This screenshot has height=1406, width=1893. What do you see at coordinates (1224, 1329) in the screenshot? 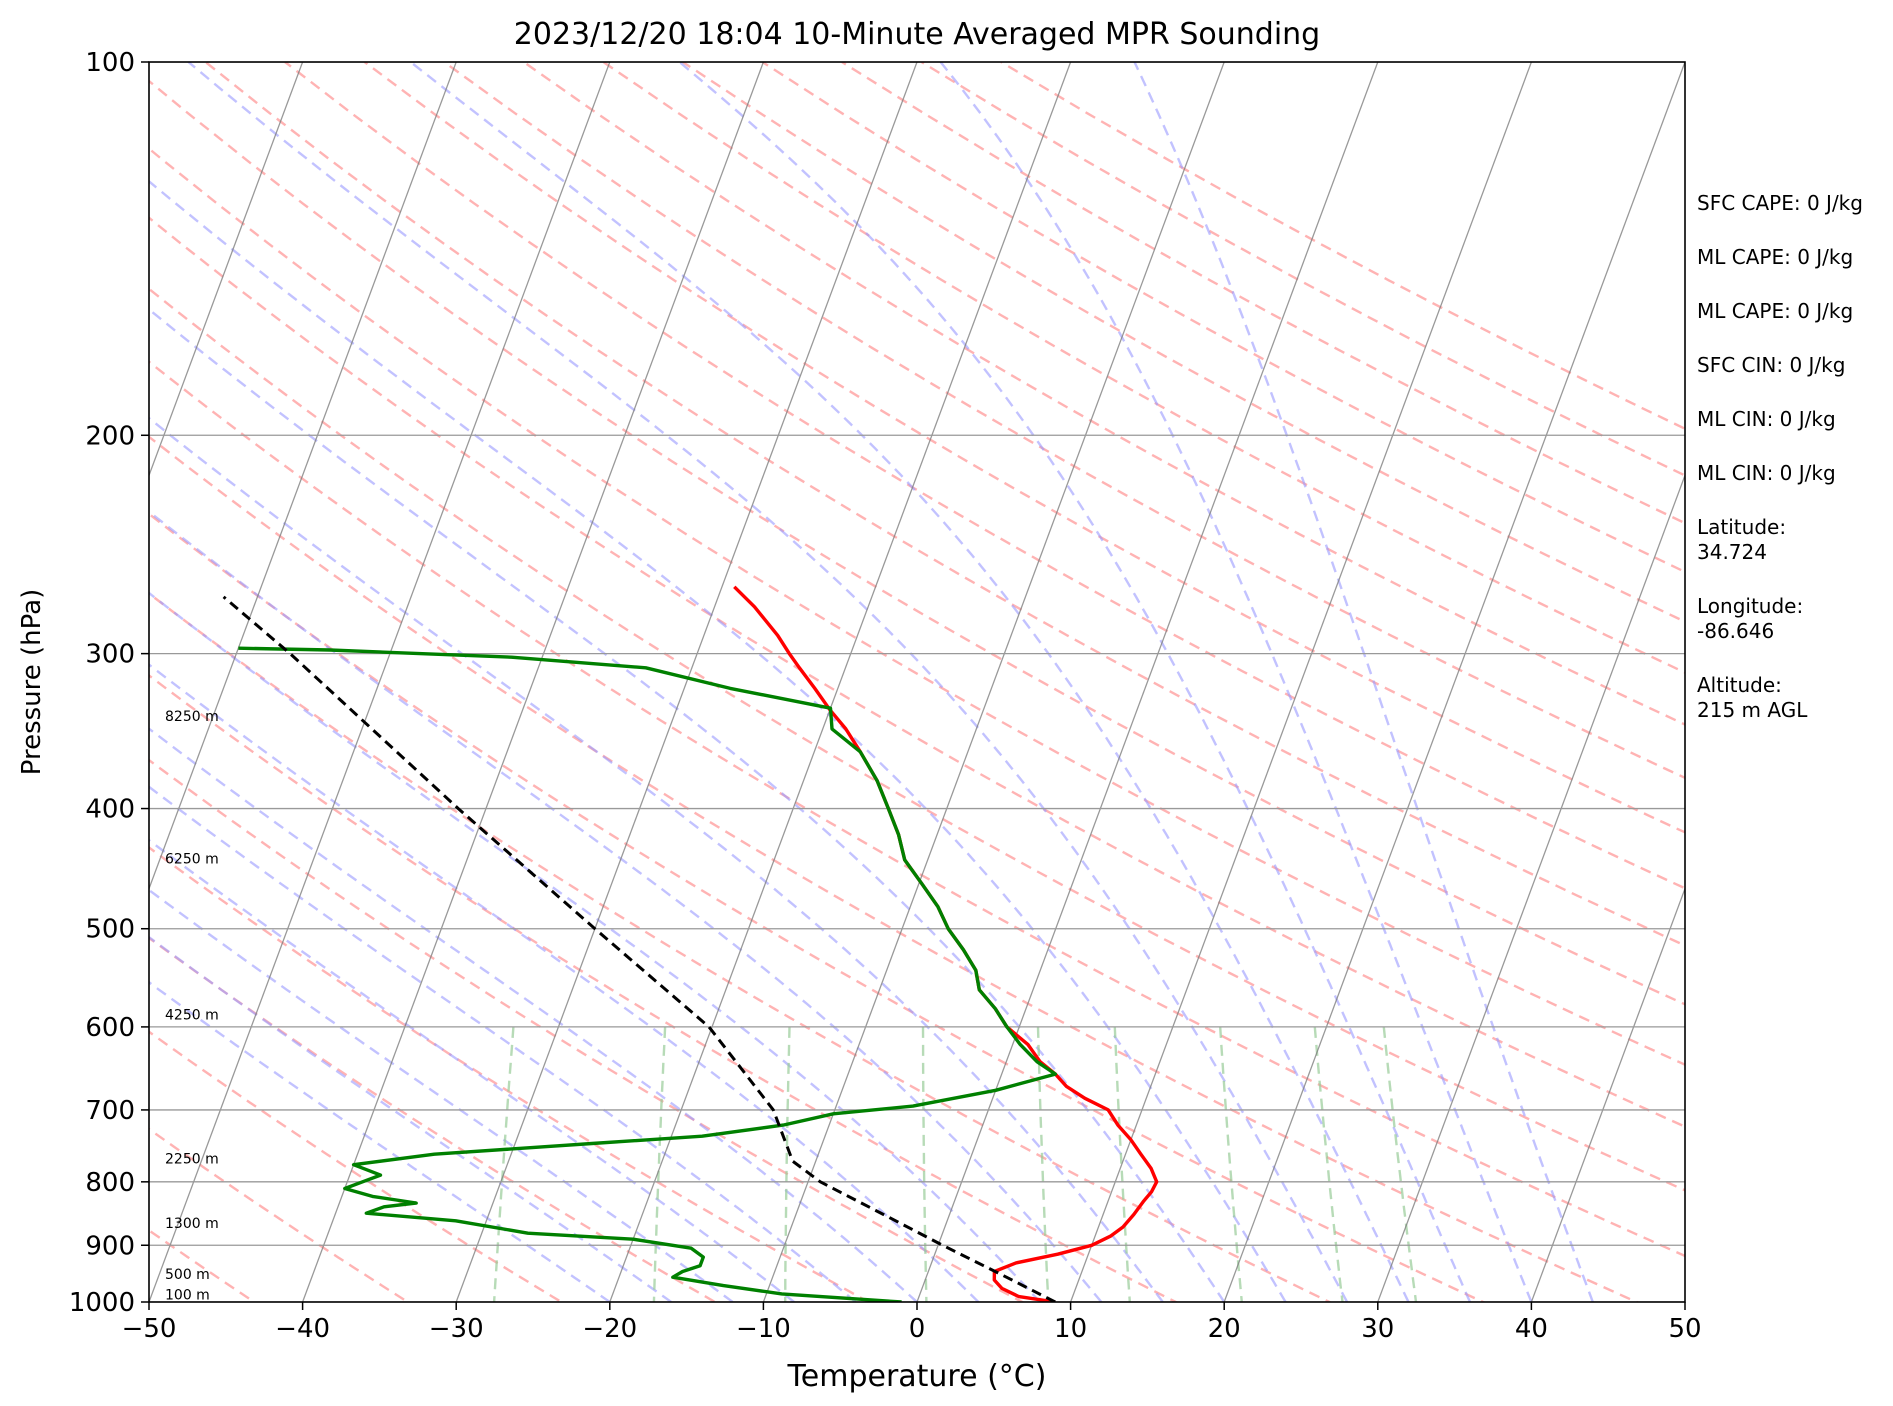
I see `x-tick-label: 20` at bounding box center [1224, 1329].